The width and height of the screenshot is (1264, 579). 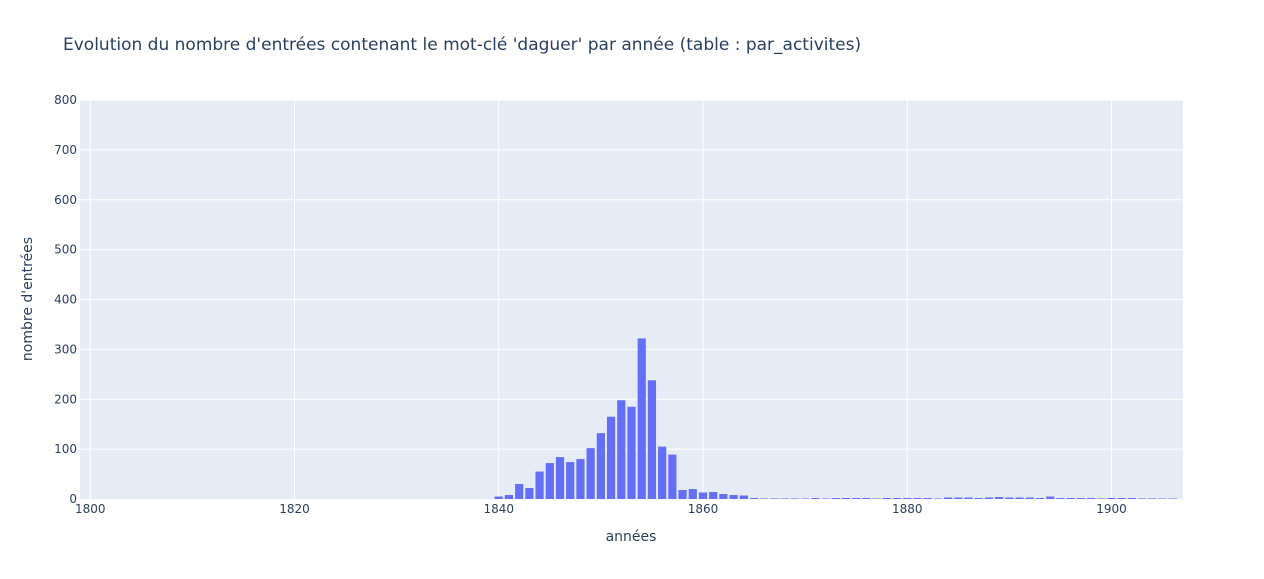 What do you see at coordinates (65, 349) in the screenshot?
I see `y-tick-label: 300` at bounding box center [65, 349].